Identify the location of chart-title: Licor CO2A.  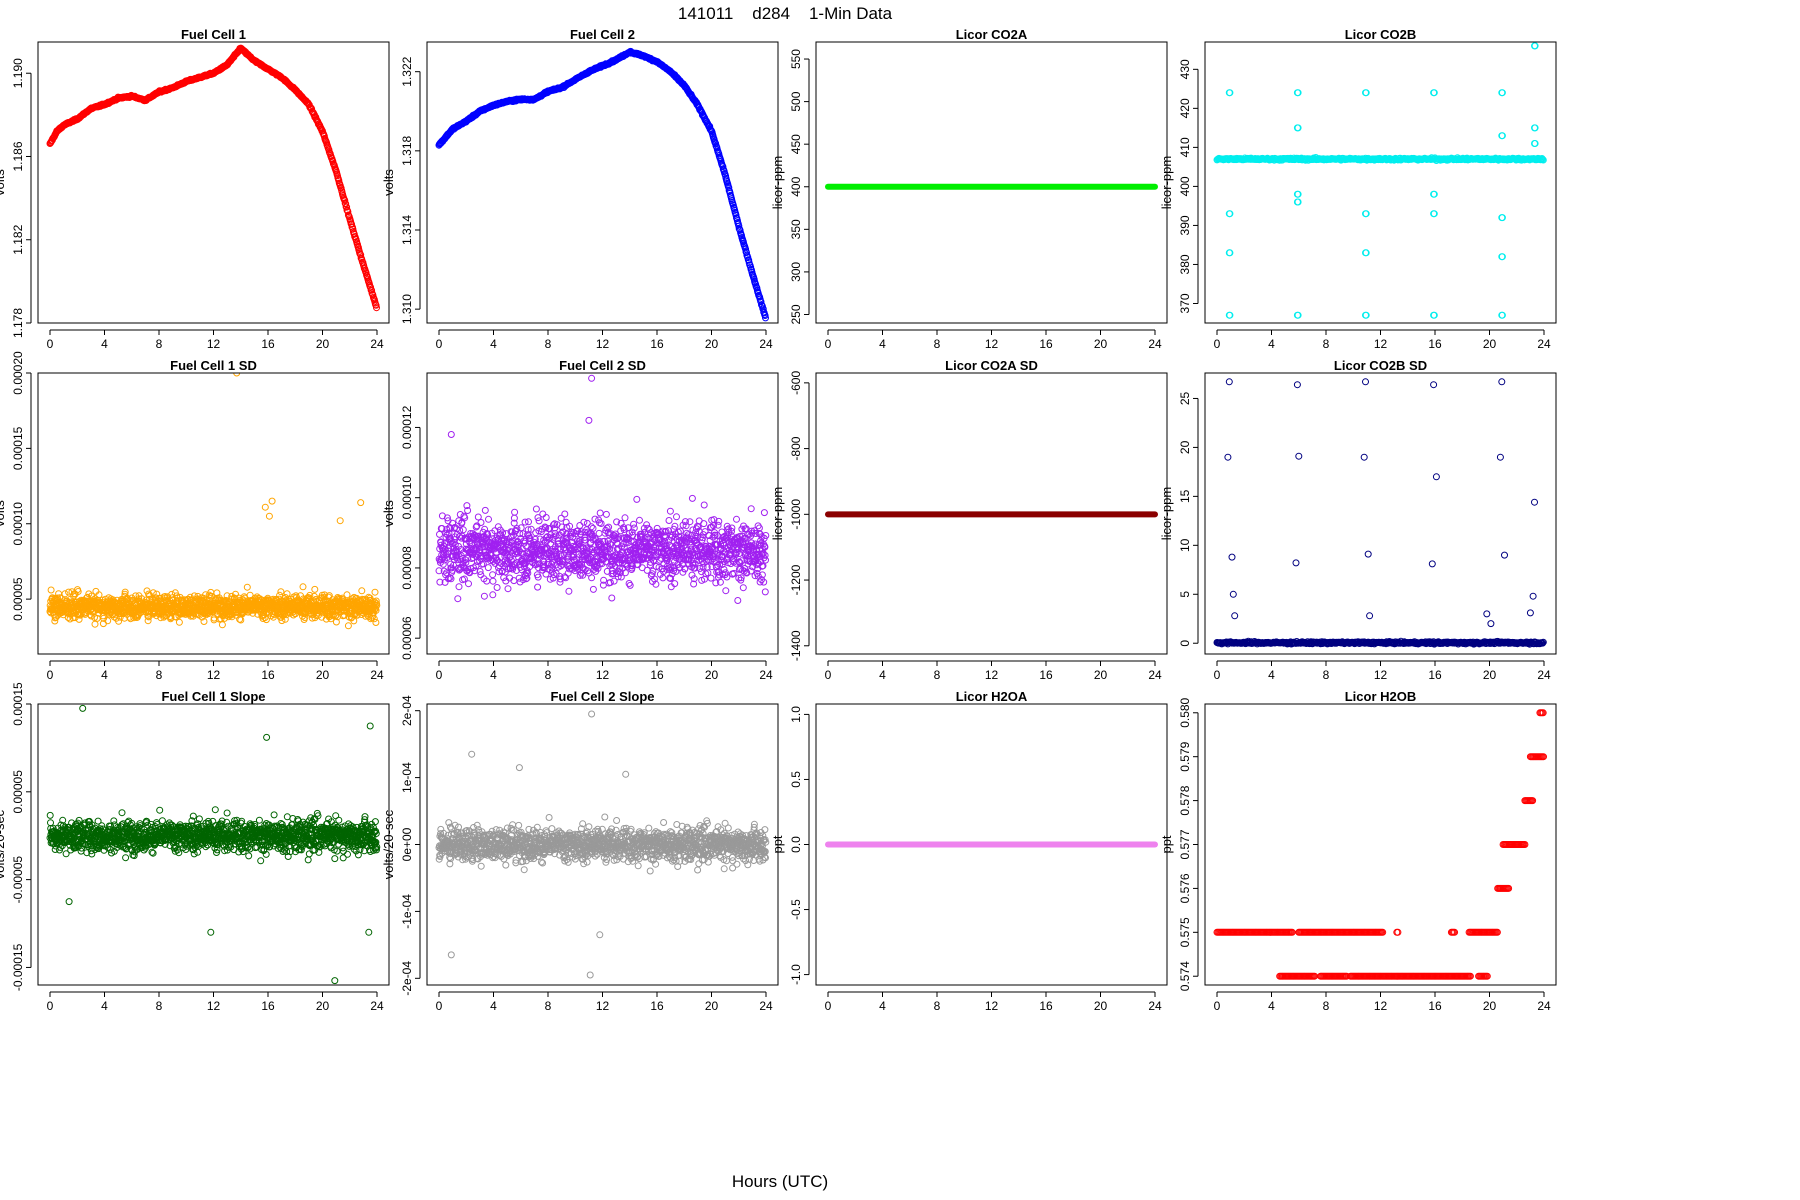
(992, 34).